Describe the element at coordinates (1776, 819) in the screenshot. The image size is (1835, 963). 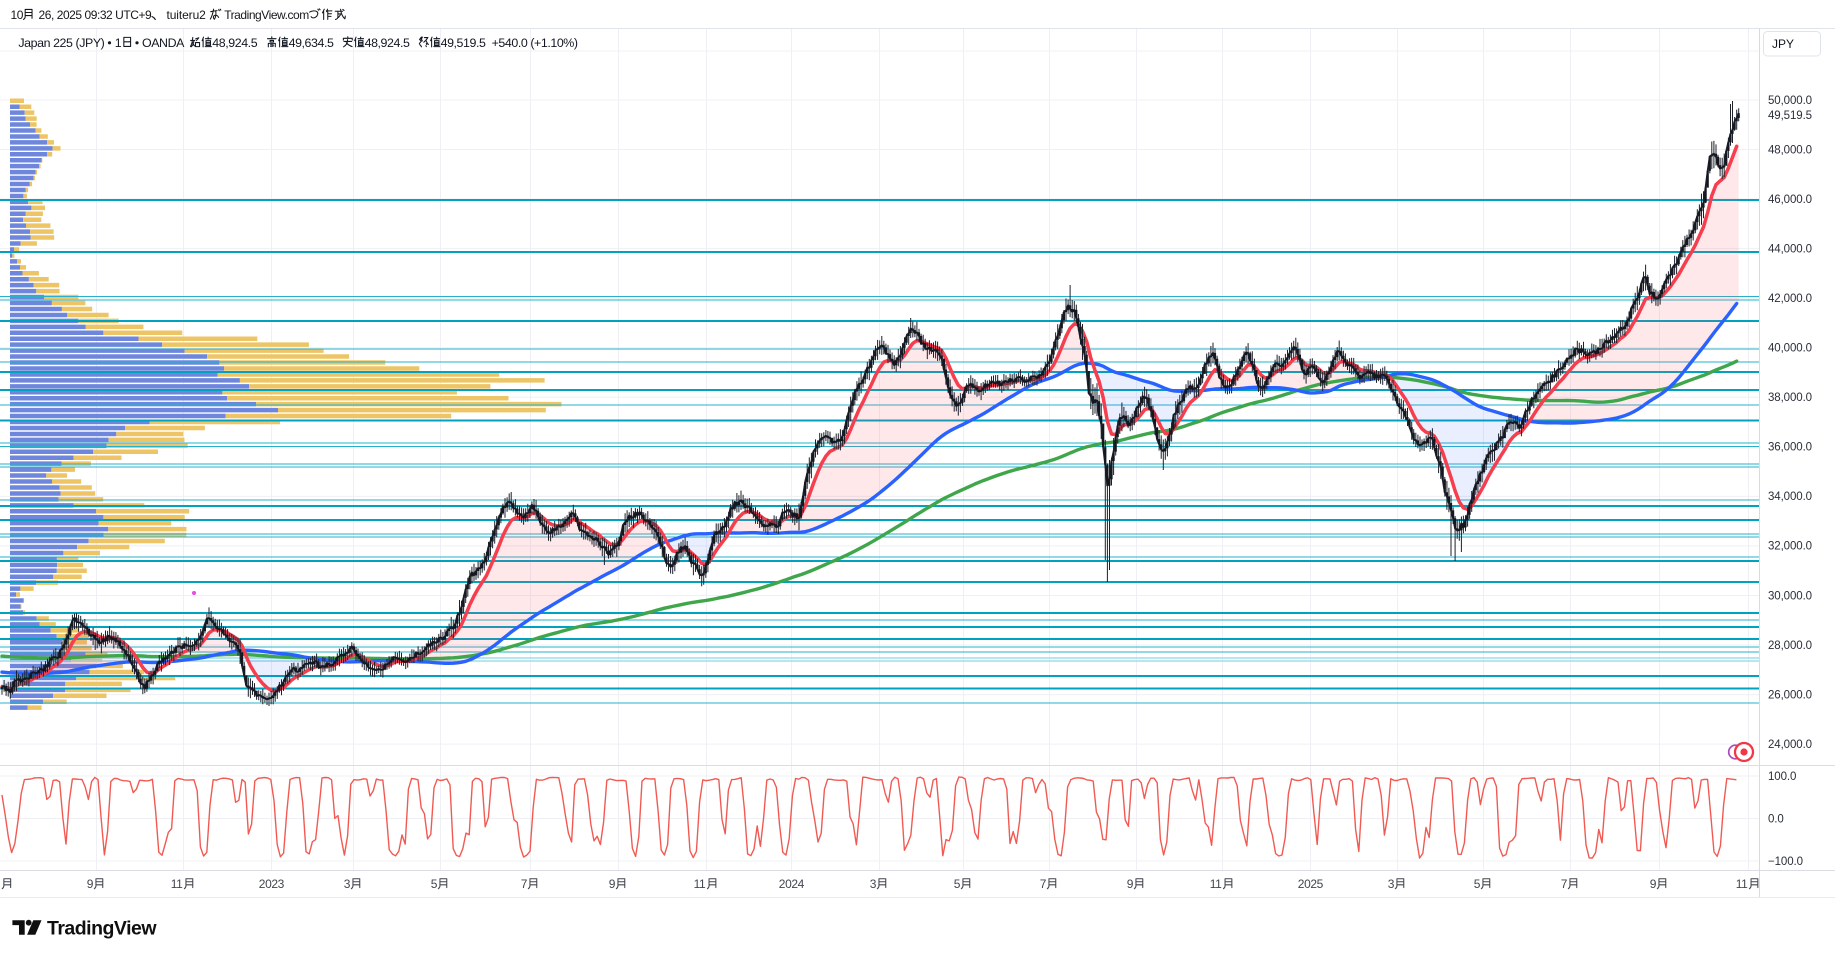
I see `svg-text: 0.0` at that location.